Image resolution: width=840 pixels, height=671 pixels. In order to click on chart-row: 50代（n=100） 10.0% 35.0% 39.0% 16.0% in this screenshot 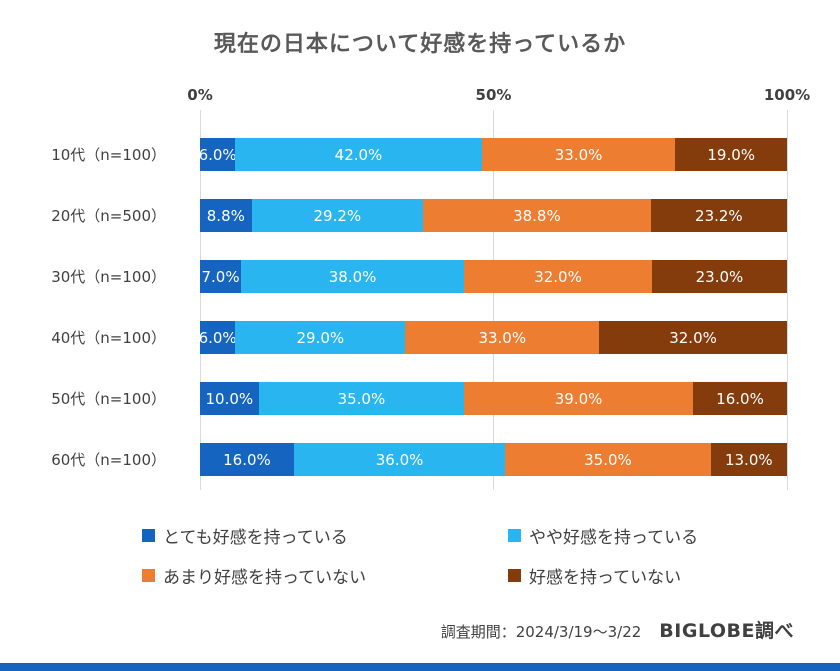, I will do `click(420, 398)`.